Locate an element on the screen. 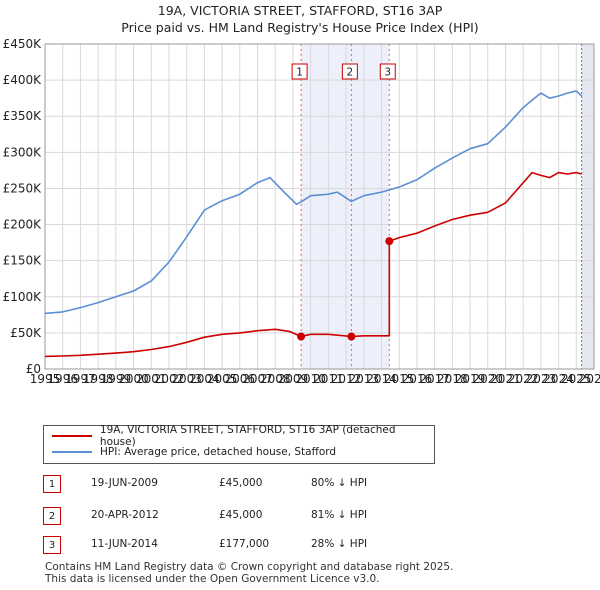 This screenshot has height=590, width=600. sale-date-1: 19-JUN-2009 is located at coordinates (124, 483).